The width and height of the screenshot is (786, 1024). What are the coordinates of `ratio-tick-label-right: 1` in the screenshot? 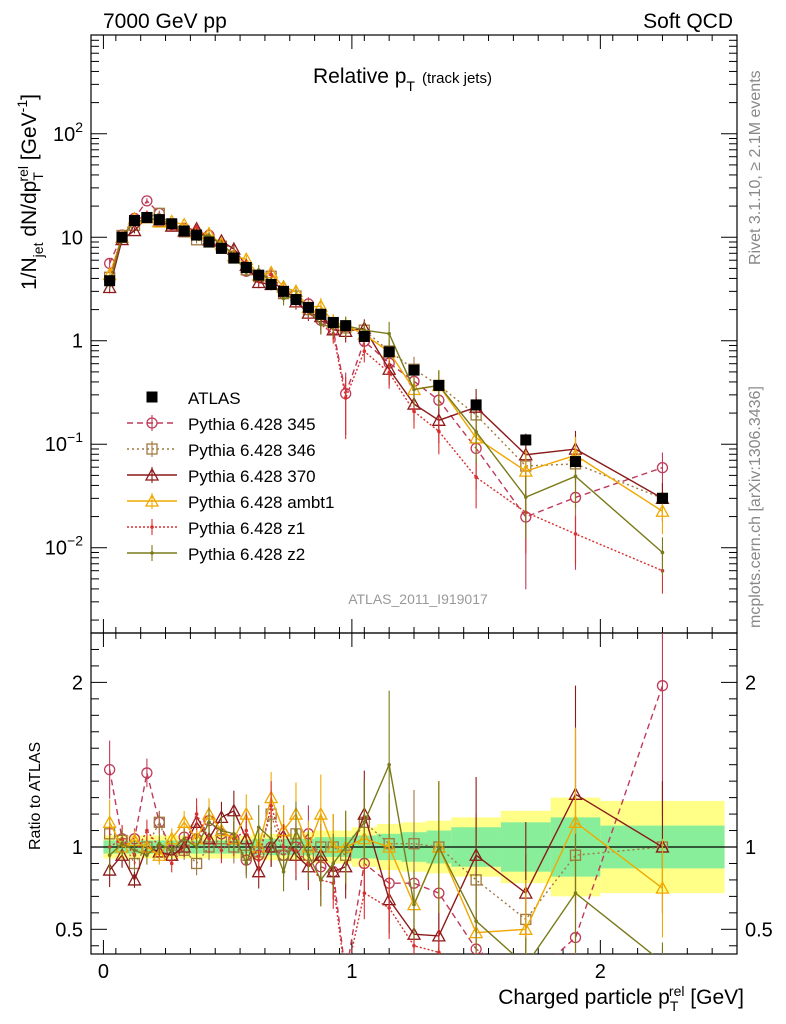 It's located at (750, 848).